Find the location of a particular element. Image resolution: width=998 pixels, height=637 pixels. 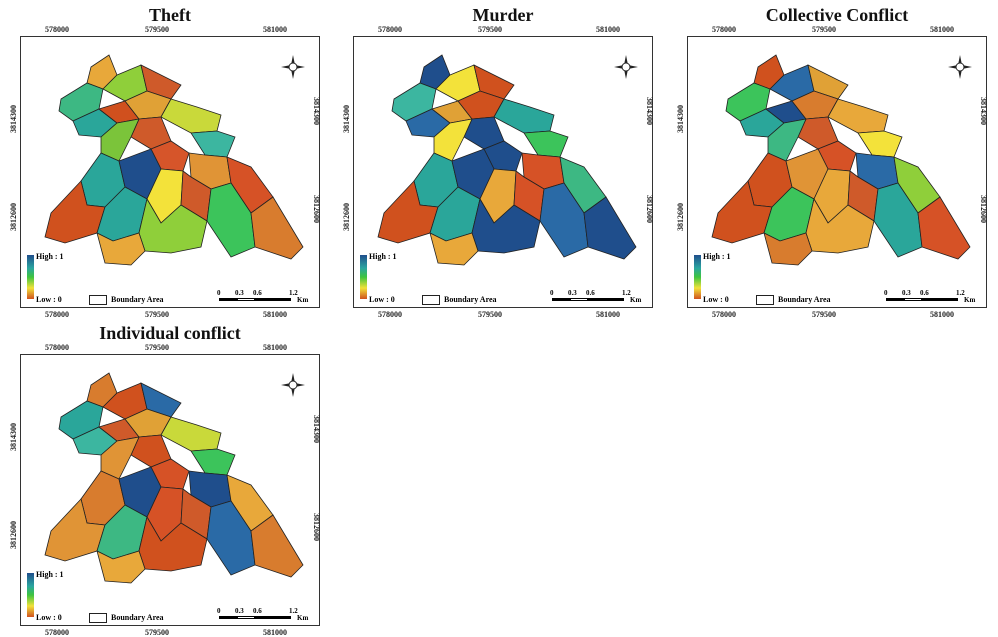

panel-title: Theft is located at coordinates (170, 15).